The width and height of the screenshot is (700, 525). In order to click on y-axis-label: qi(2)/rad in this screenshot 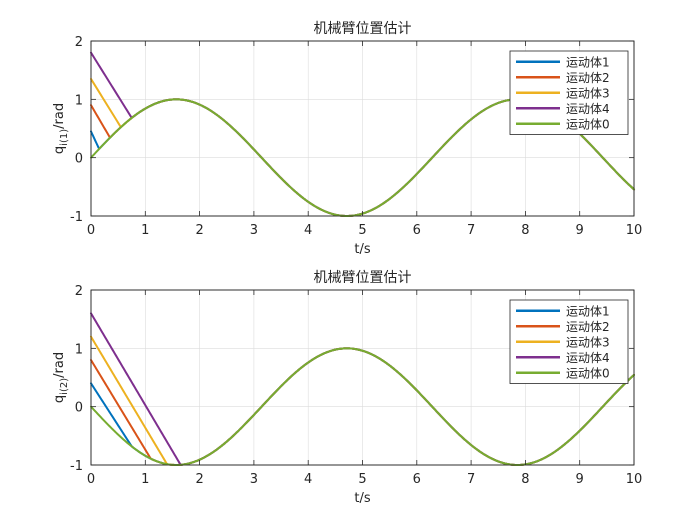, I will do `click(61, 377)`.